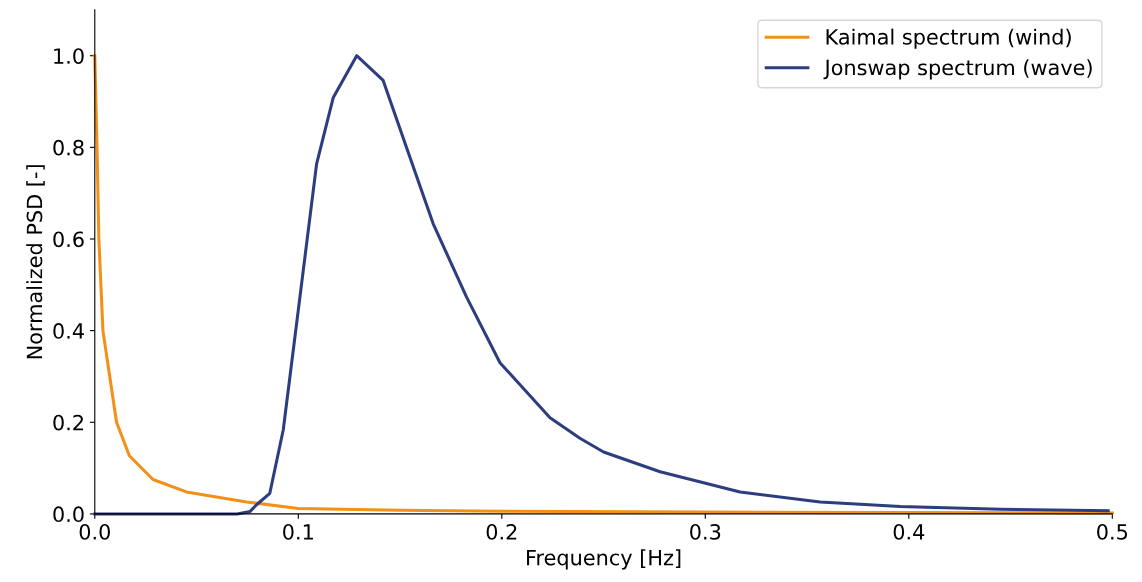  What do you see at coordinates (68, 422) in the screenshot?
I see `y-tick-label: 0.2` at bounding box center [68, 422].